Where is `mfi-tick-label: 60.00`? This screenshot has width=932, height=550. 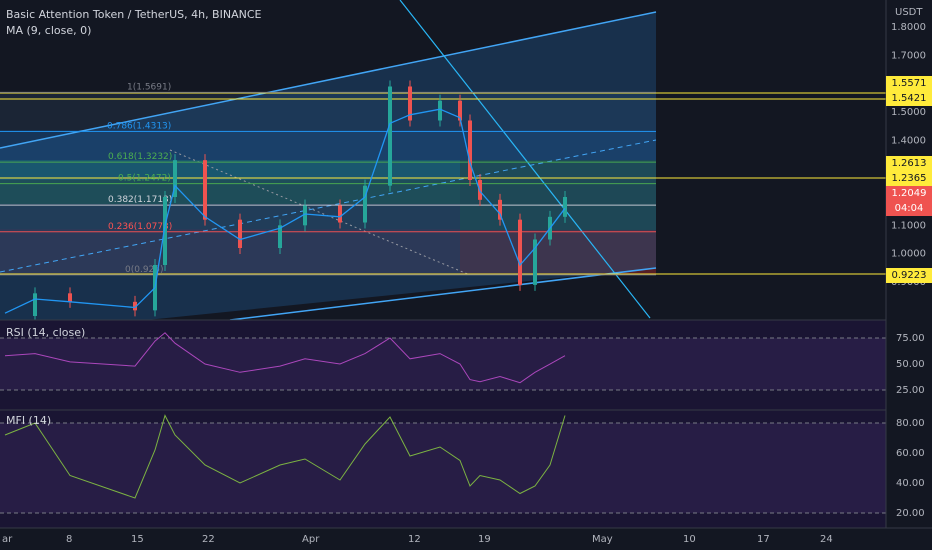
mfi-tick-label: 60.00 is located at coordinates (910, 453).